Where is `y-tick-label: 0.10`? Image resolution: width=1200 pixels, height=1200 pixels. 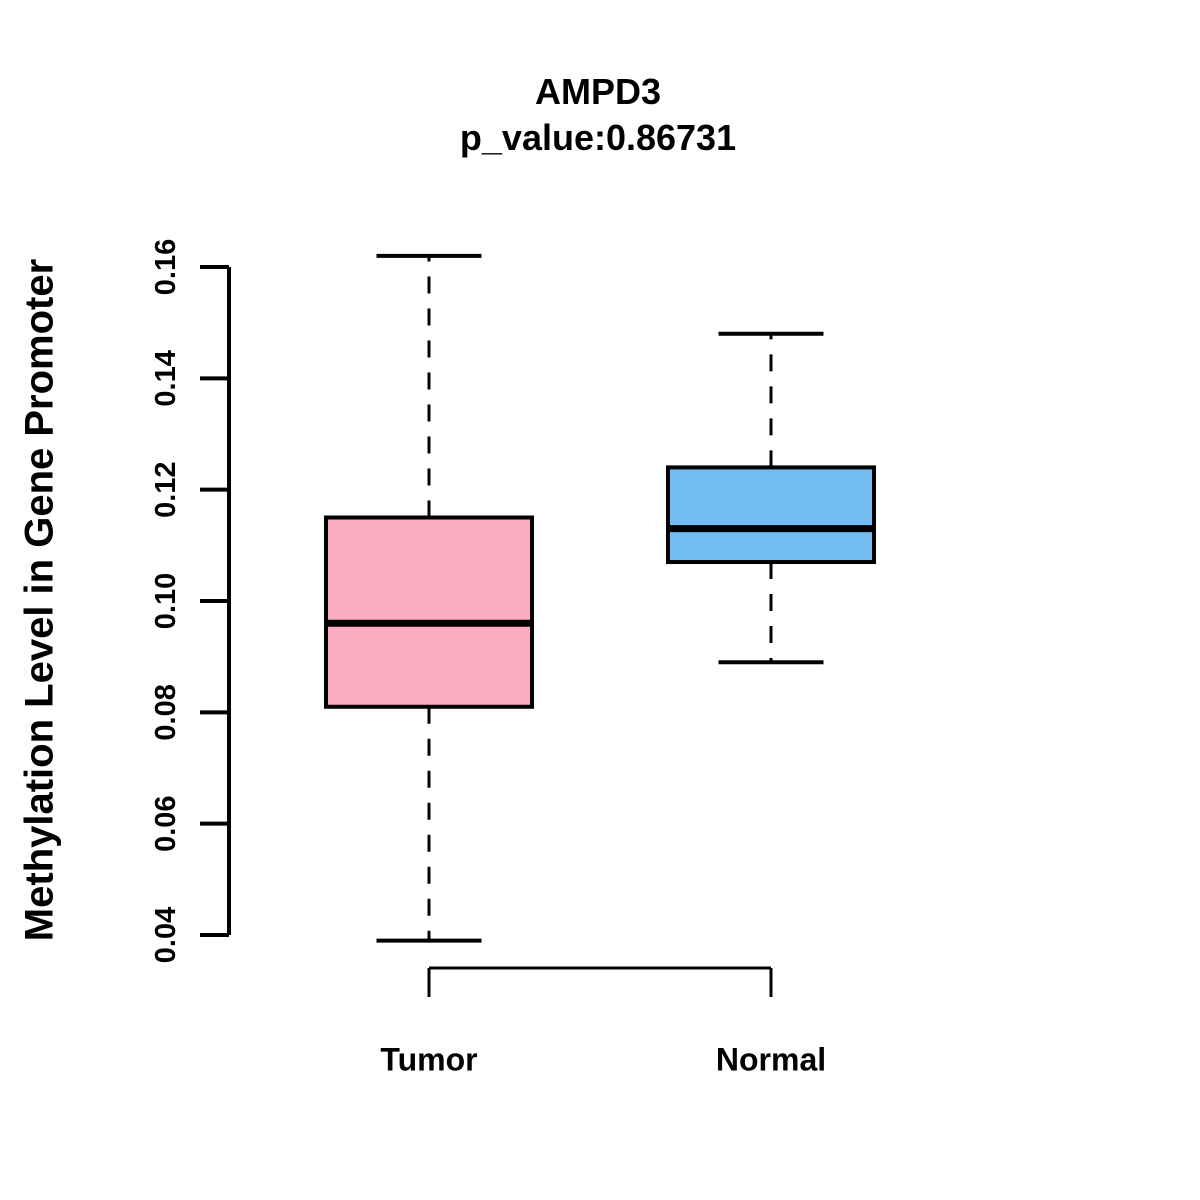
y-tick-label: 0.10 is located at coordinates (166, 601).